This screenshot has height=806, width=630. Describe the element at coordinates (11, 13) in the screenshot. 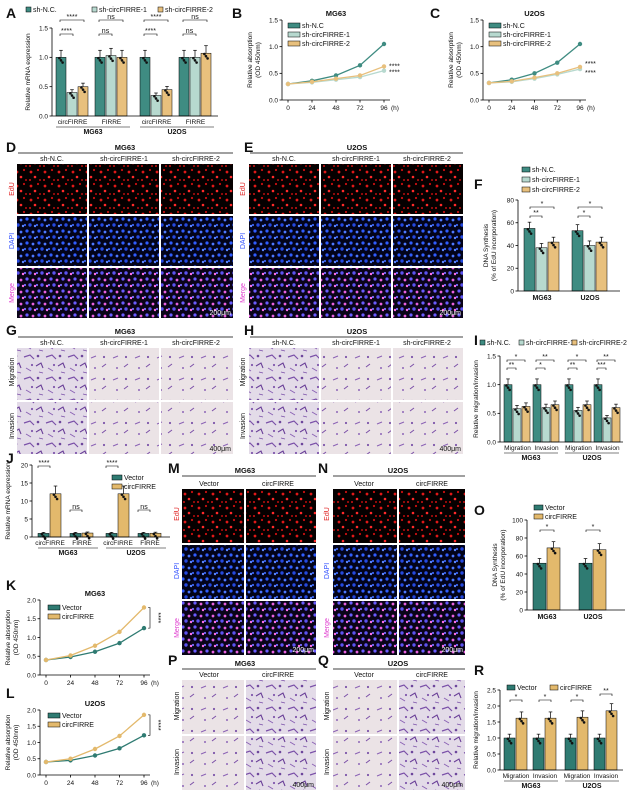

I see `panel-label-a: A` at that location.